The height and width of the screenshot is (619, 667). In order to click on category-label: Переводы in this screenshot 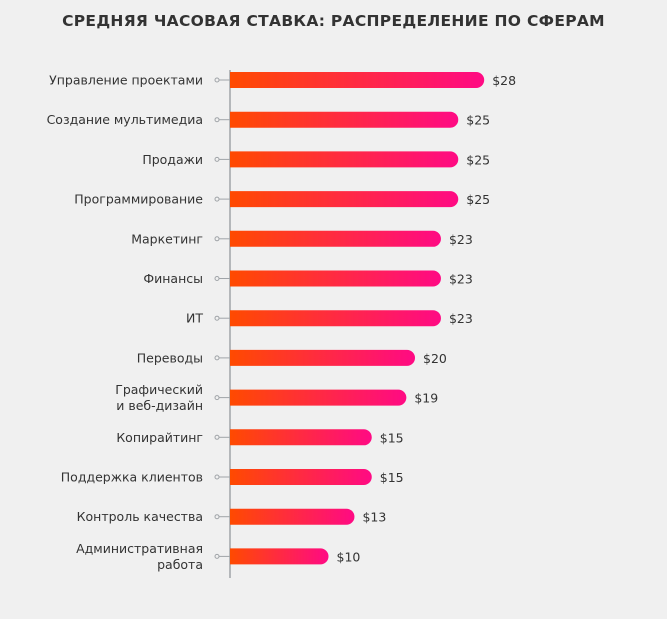, I will do `click(170, 357)`.